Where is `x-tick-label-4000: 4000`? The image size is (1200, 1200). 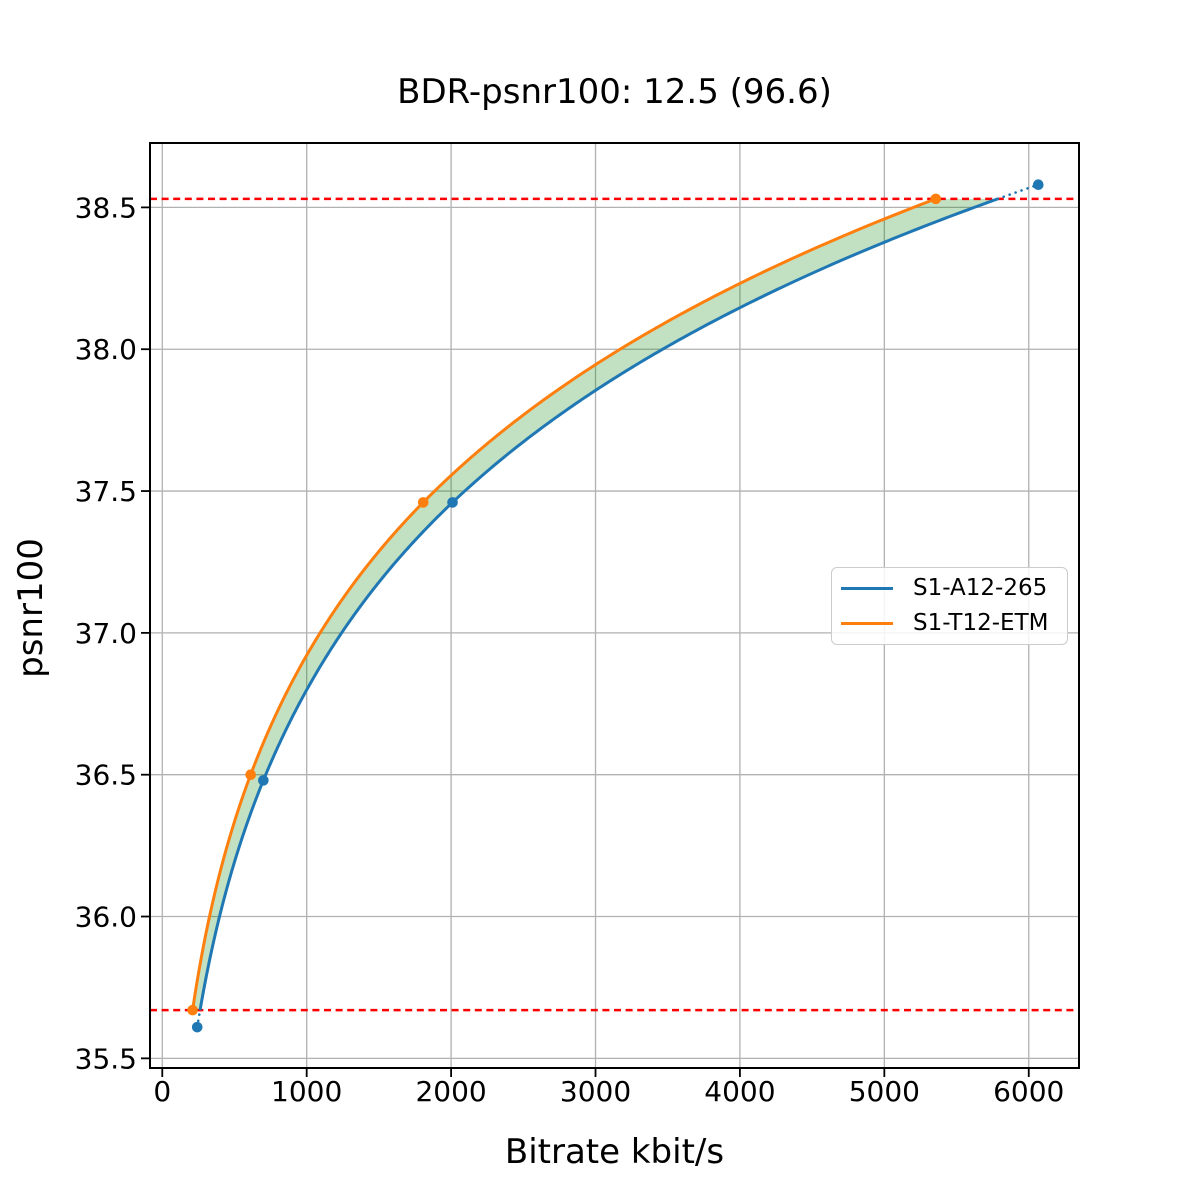
x-tick-label-4000: 4000 is located at coordinates (739, 1091).